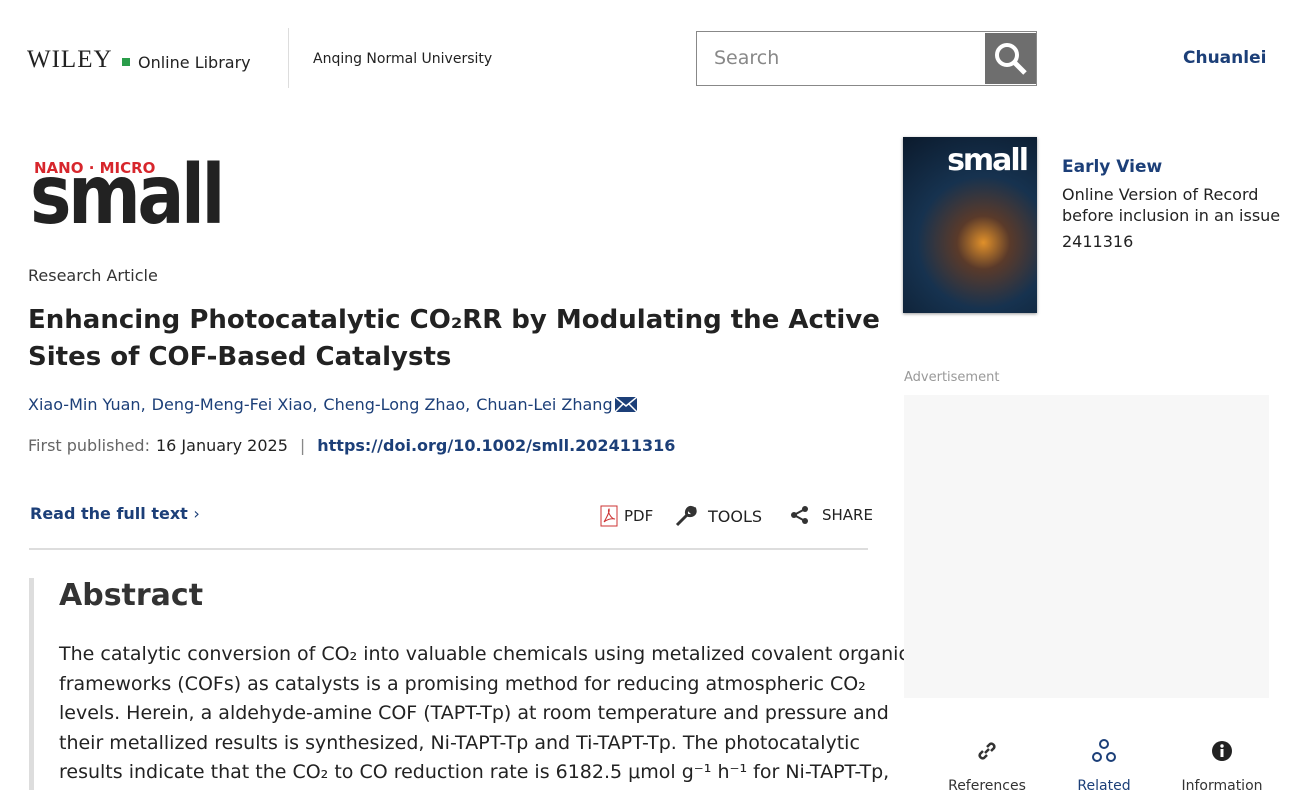  Describe the element at coordinates (747, 58) in the screenshot. I see `search-placeholder: Search` at that location.